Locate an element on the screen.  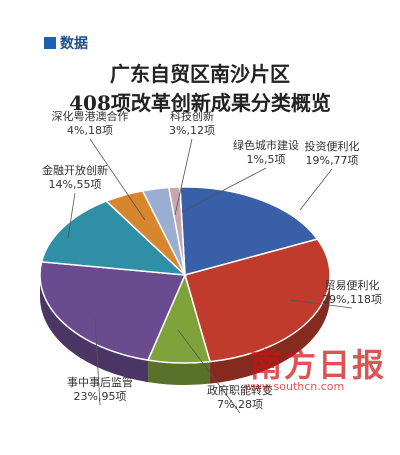
slice-value-label-0: 19%,77项 is located at coordinates (332, 160).